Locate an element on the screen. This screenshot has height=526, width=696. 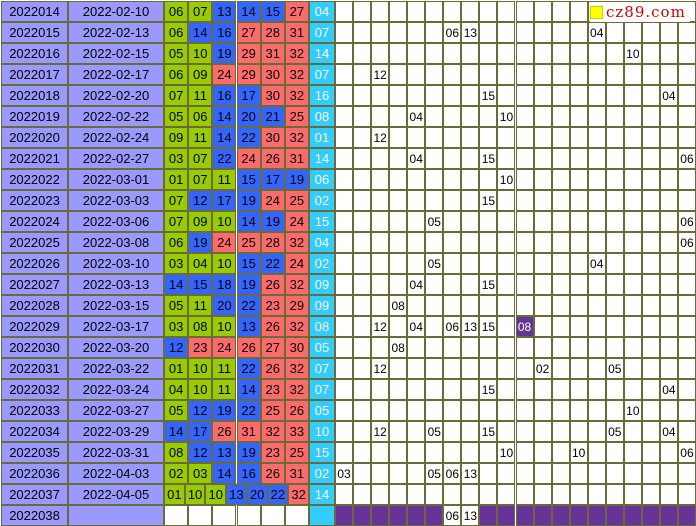
number-ball: 30 is located at coordinates (272, 74).